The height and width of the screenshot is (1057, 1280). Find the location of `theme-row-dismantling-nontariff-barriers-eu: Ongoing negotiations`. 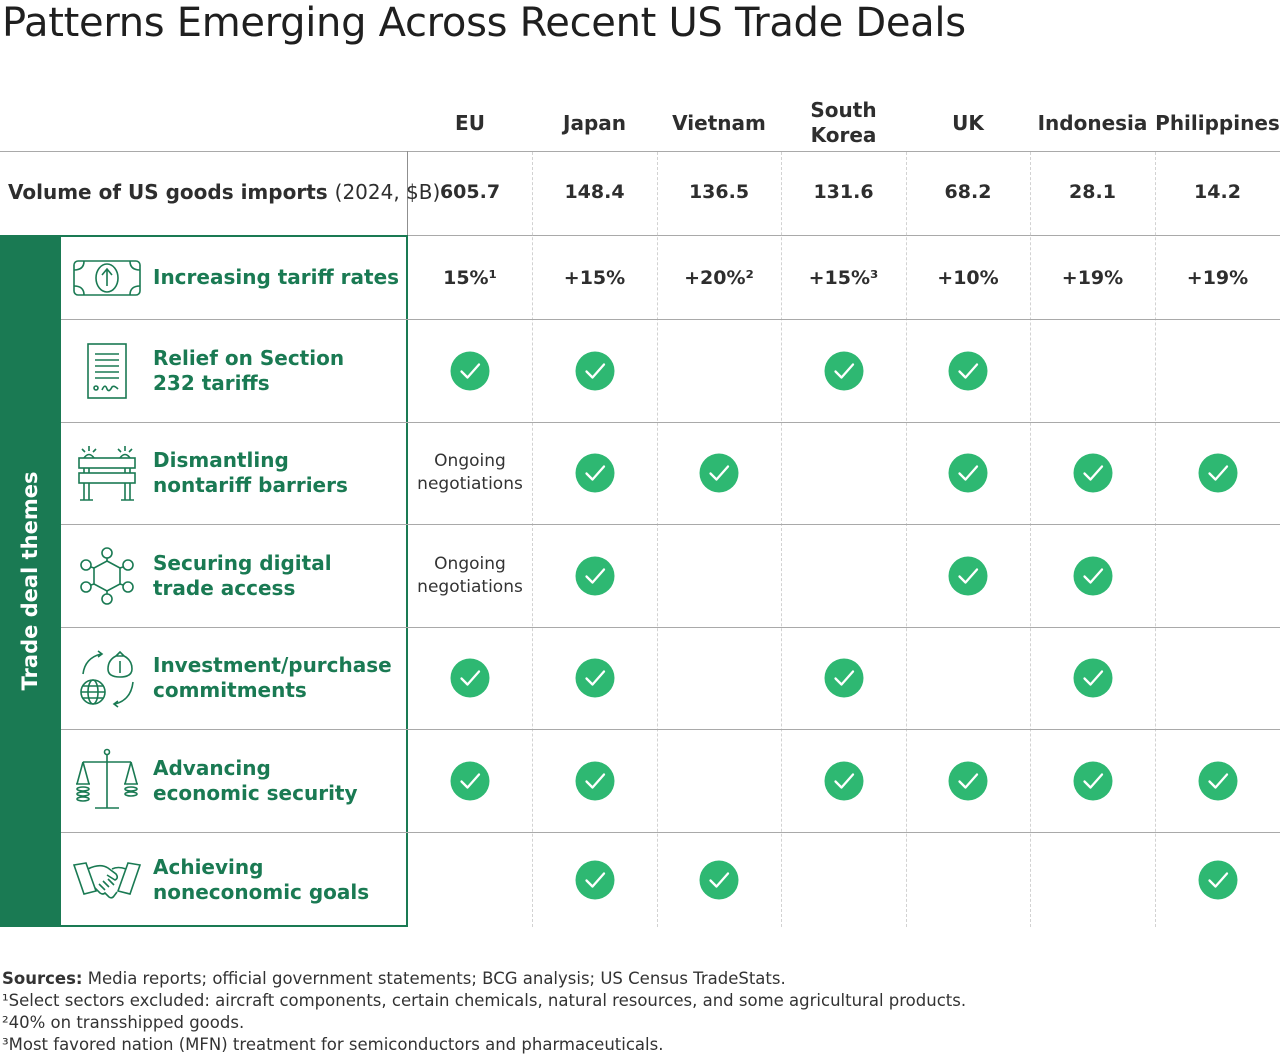

theme-row-dismantling-nontariff-barriers-eu: Ongoing negotiations is located at coordinates (470, 473).